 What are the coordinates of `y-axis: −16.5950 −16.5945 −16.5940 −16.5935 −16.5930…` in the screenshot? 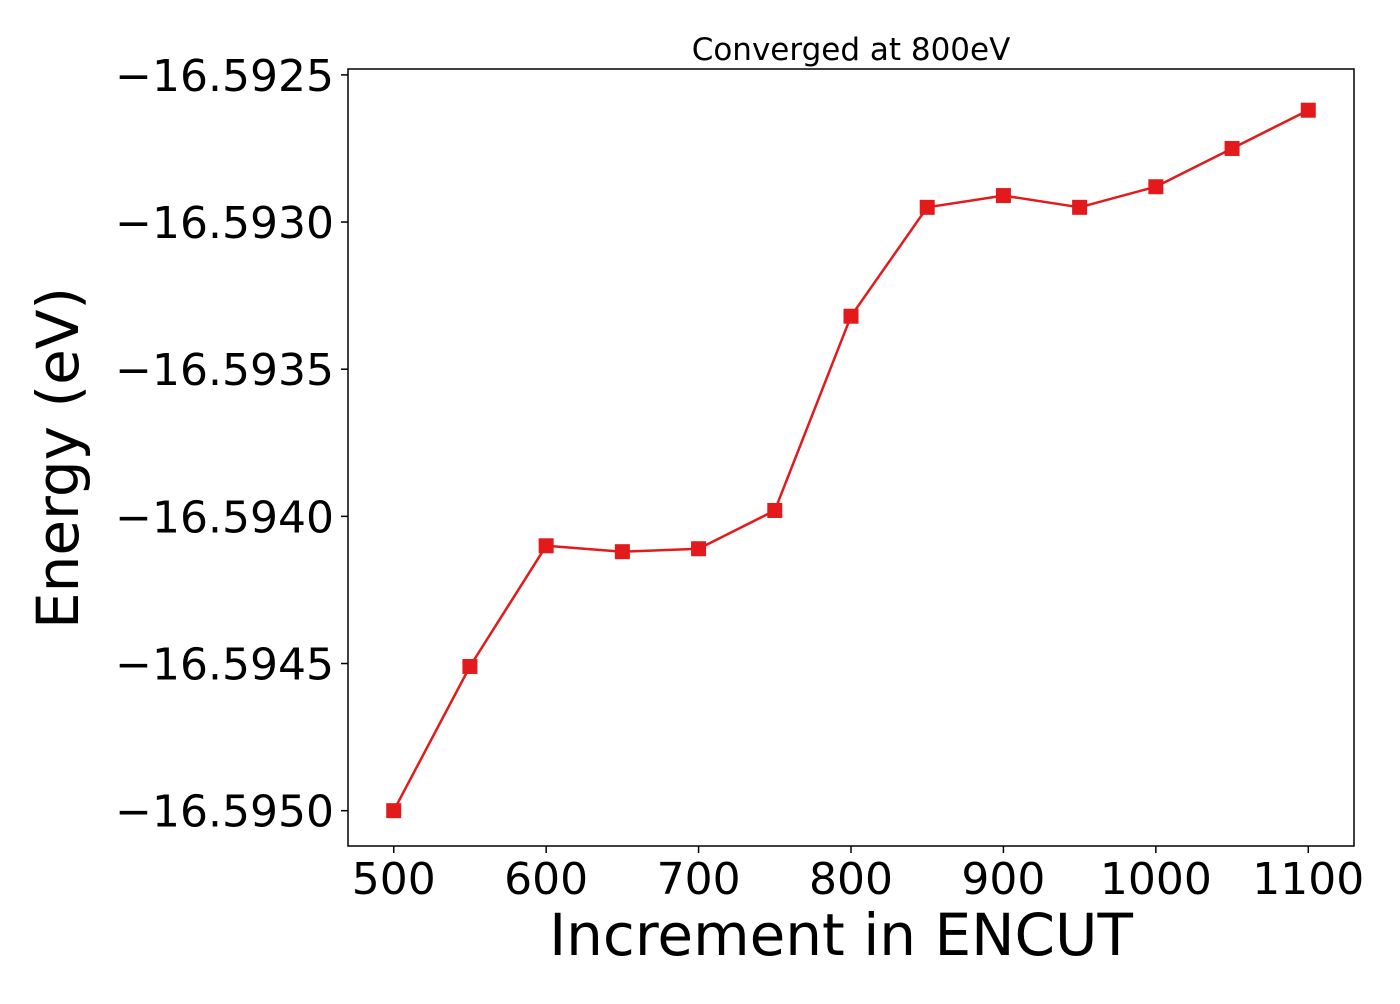 It's located at (231, 444).